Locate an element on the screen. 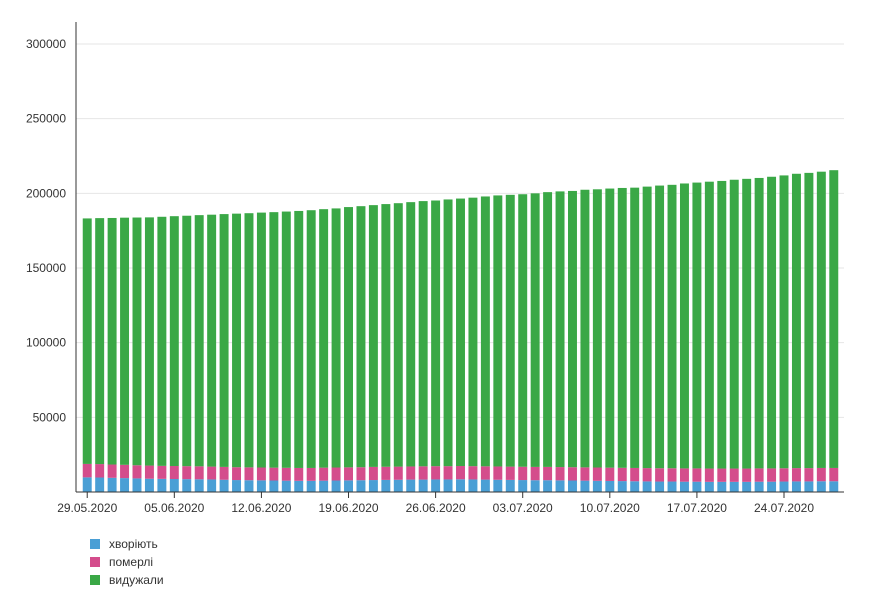 The image size is (871, 591). x-tick-label: 05.06.2020 is located at coordinates (174, 508).